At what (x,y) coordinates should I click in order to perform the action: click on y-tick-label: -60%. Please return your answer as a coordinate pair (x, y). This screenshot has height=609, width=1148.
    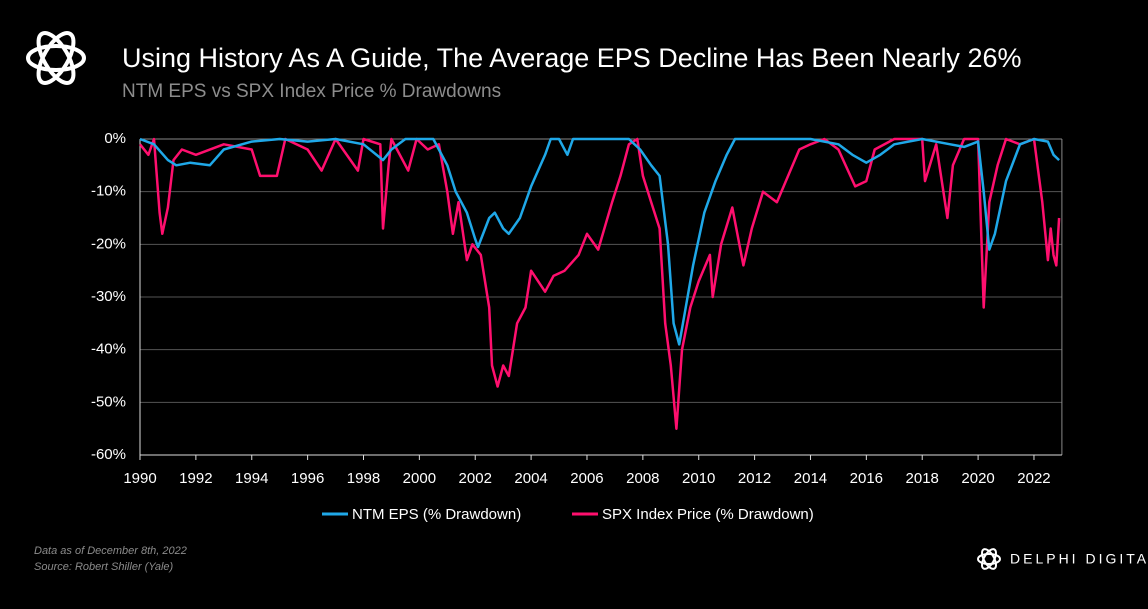
    Looking at the image, I should click on (108, 454).